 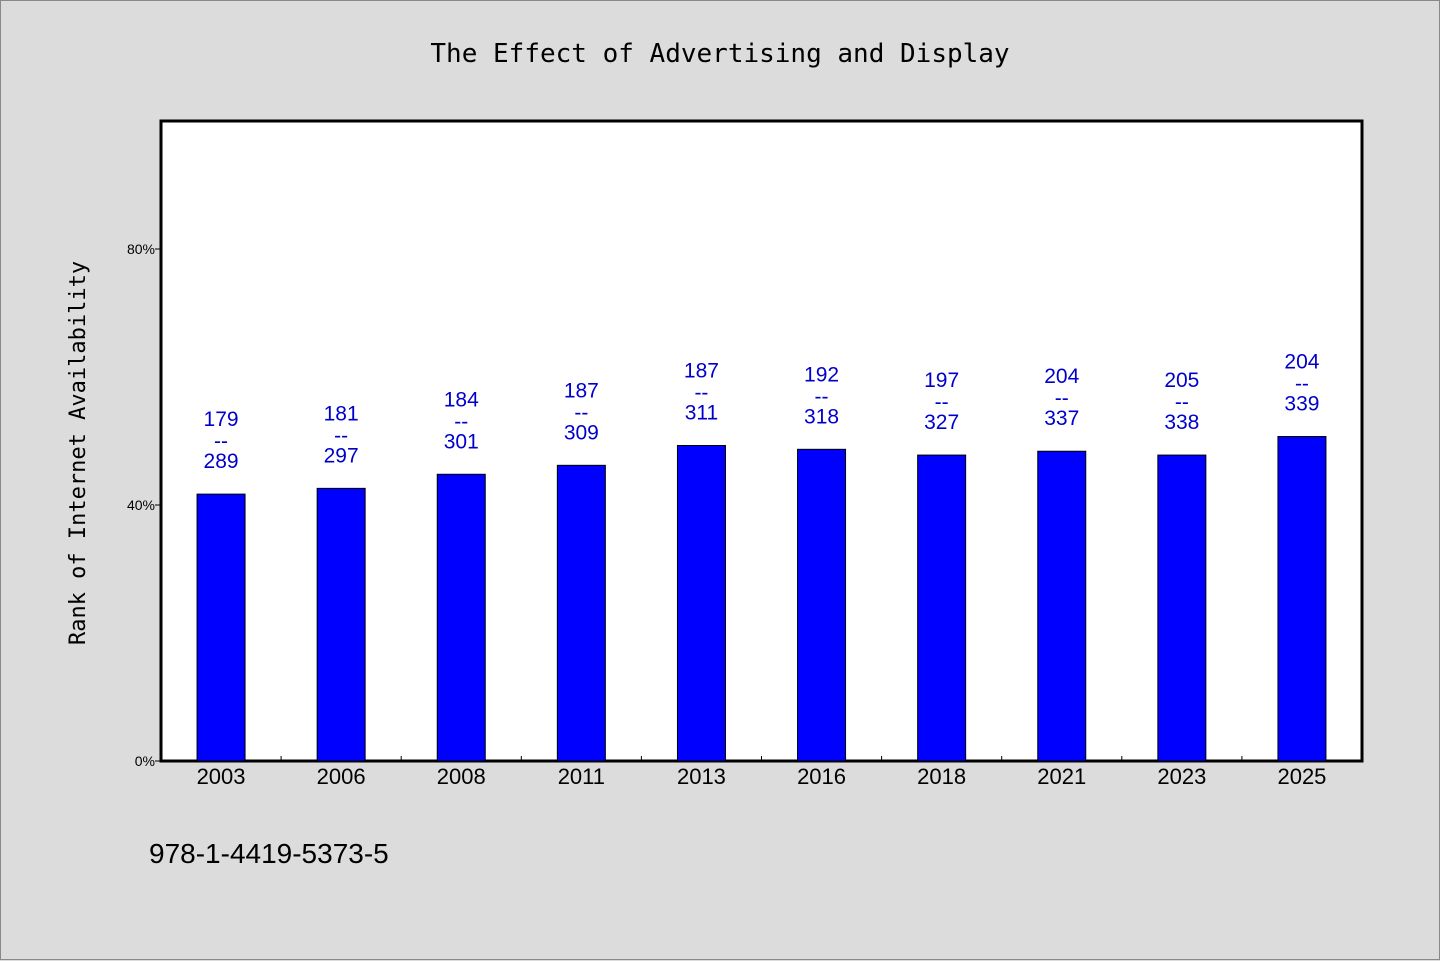 I want to click on x-tick-label: 2006, so click(x=341, y=776).